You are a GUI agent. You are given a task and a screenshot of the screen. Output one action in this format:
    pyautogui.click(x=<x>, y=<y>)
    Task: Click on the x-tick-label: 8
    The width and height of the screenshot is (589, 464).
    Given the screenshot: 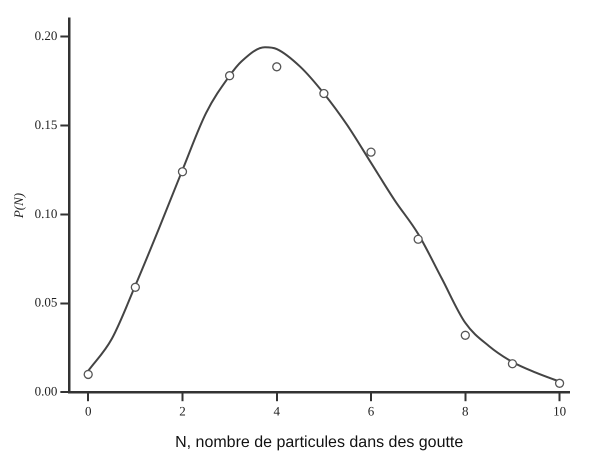 What is the action you would take?
    pyautogui.click(x=465, y=410)
    